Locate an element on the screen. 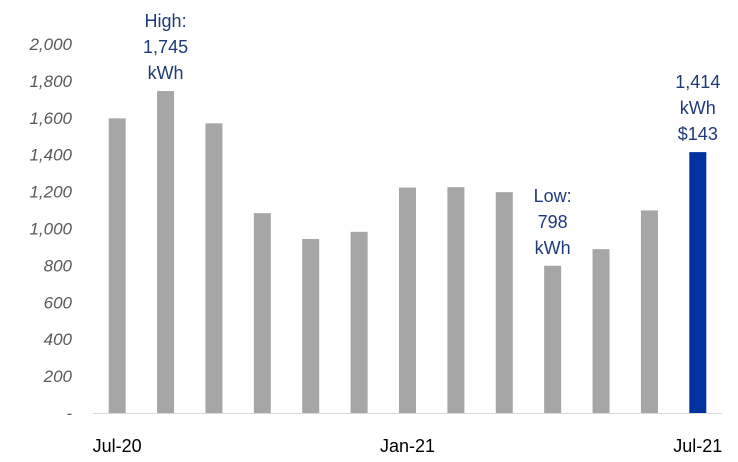 This screenshot has width=738, height=462. y-tick-label: 1,400 is located at coordinates (50, 155).